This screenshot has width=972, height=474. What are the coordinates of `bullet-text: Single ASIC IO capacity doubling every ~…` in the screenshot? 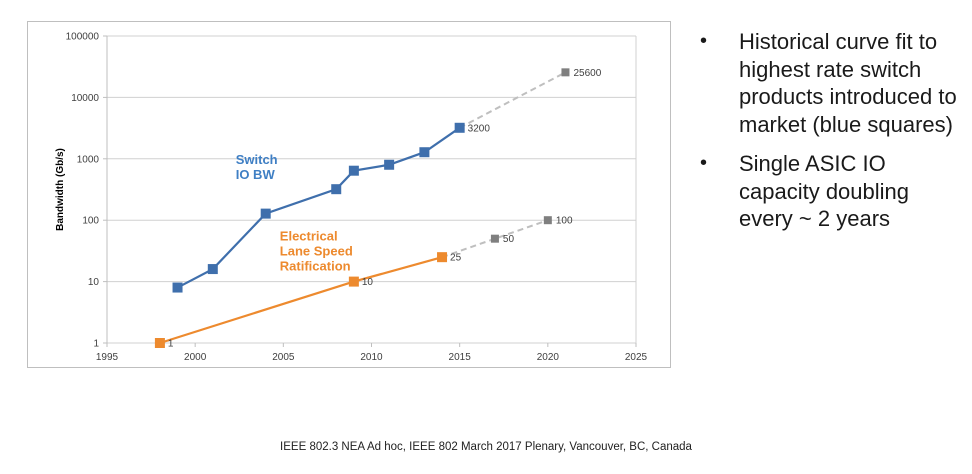 It's located at (824, 191).